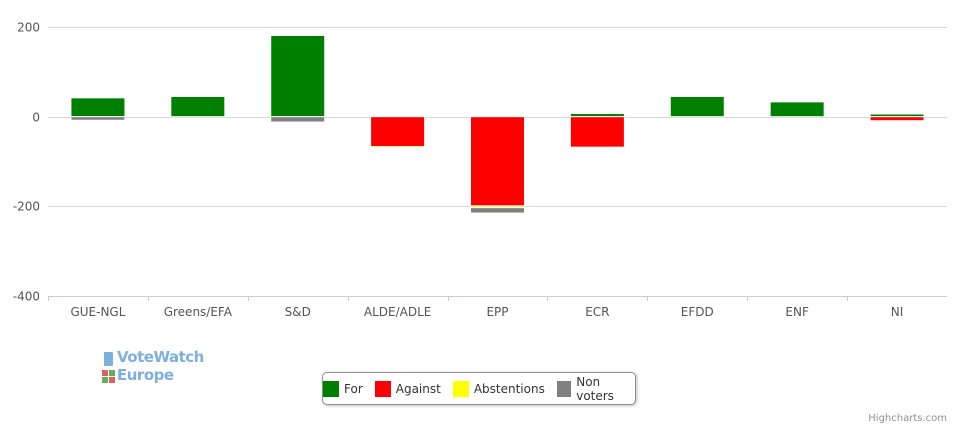  I want to click on legend-item-non-voters: Non voters, so click(595, 388).